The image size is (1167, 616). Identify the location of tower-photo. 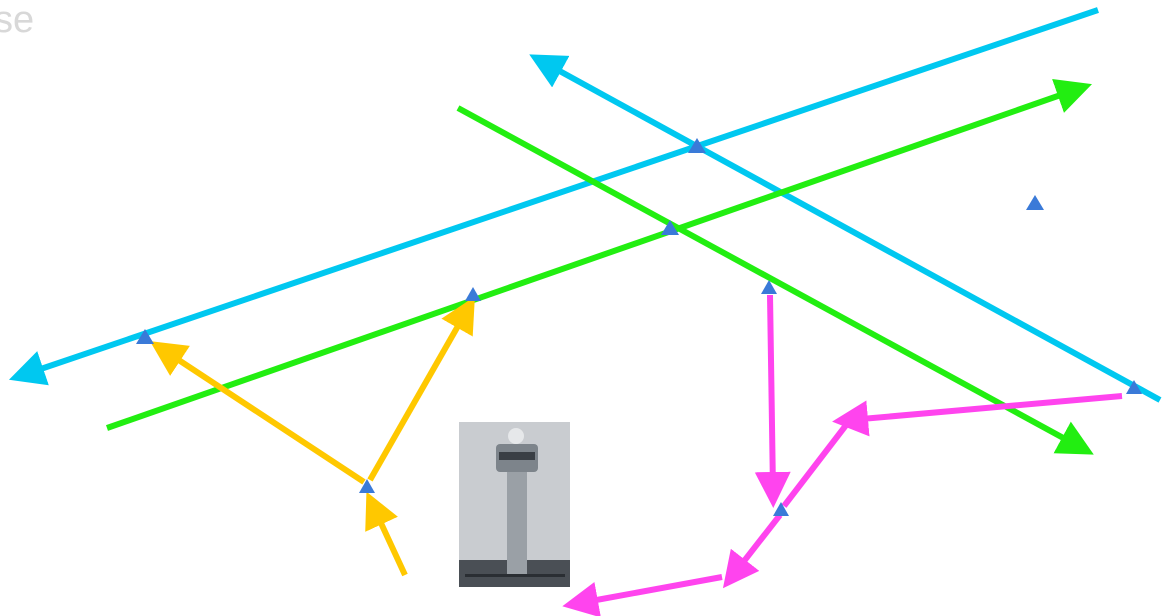
(514, 504).